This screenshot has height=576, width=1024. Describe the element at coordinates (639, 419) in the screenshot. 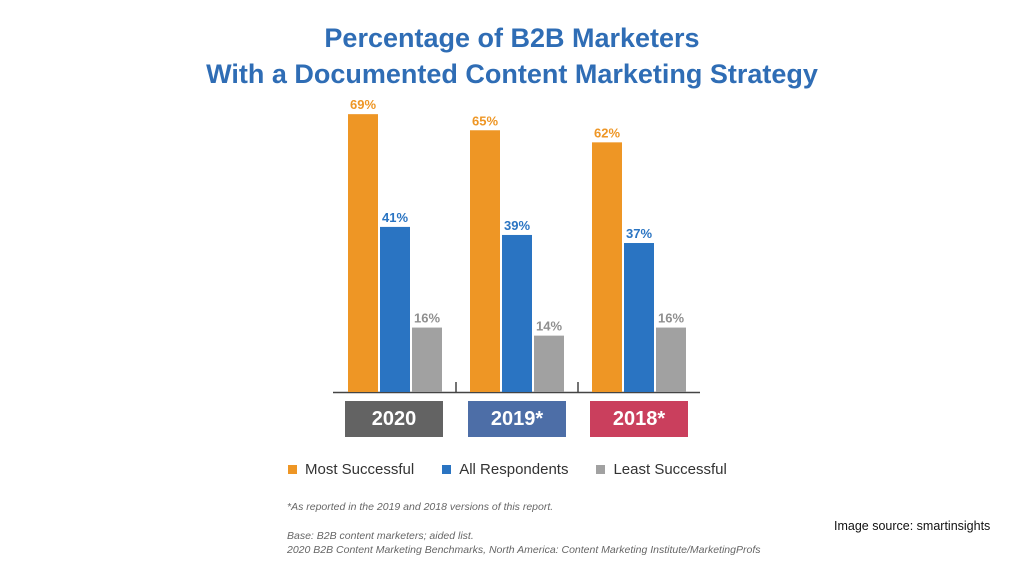

I see `category-label-2018: 2018*` at that location.